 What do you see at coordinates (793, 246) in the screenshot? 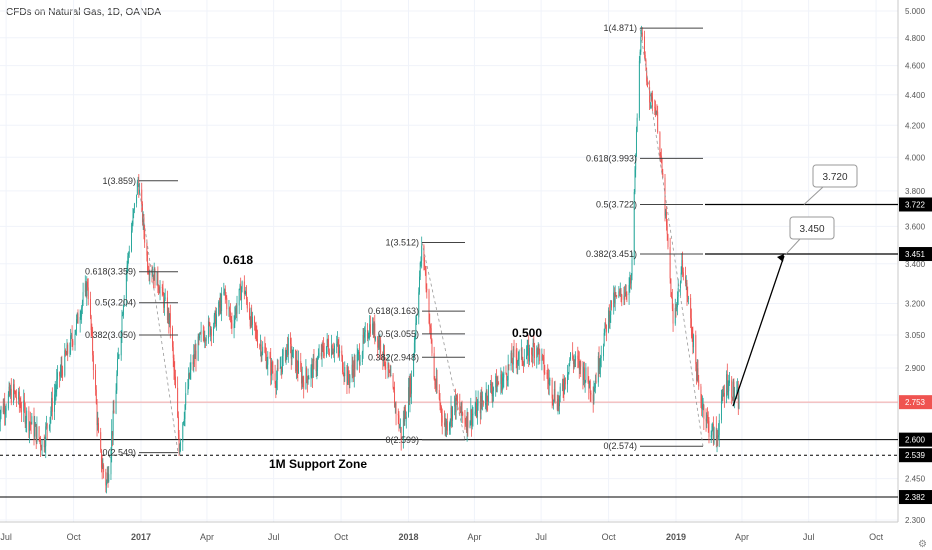
I see `callout-pointer` at bounding box center [793, 246].